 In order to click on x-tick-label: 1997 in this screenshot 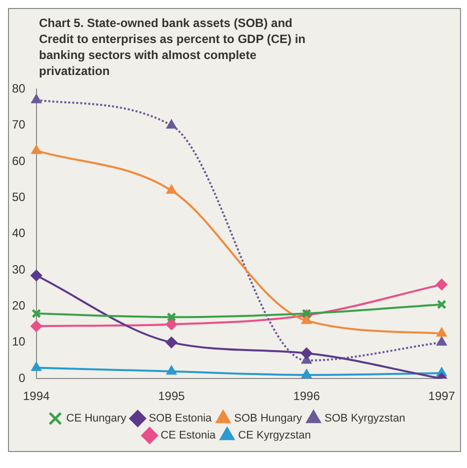, I will do `click(442, 396)`.